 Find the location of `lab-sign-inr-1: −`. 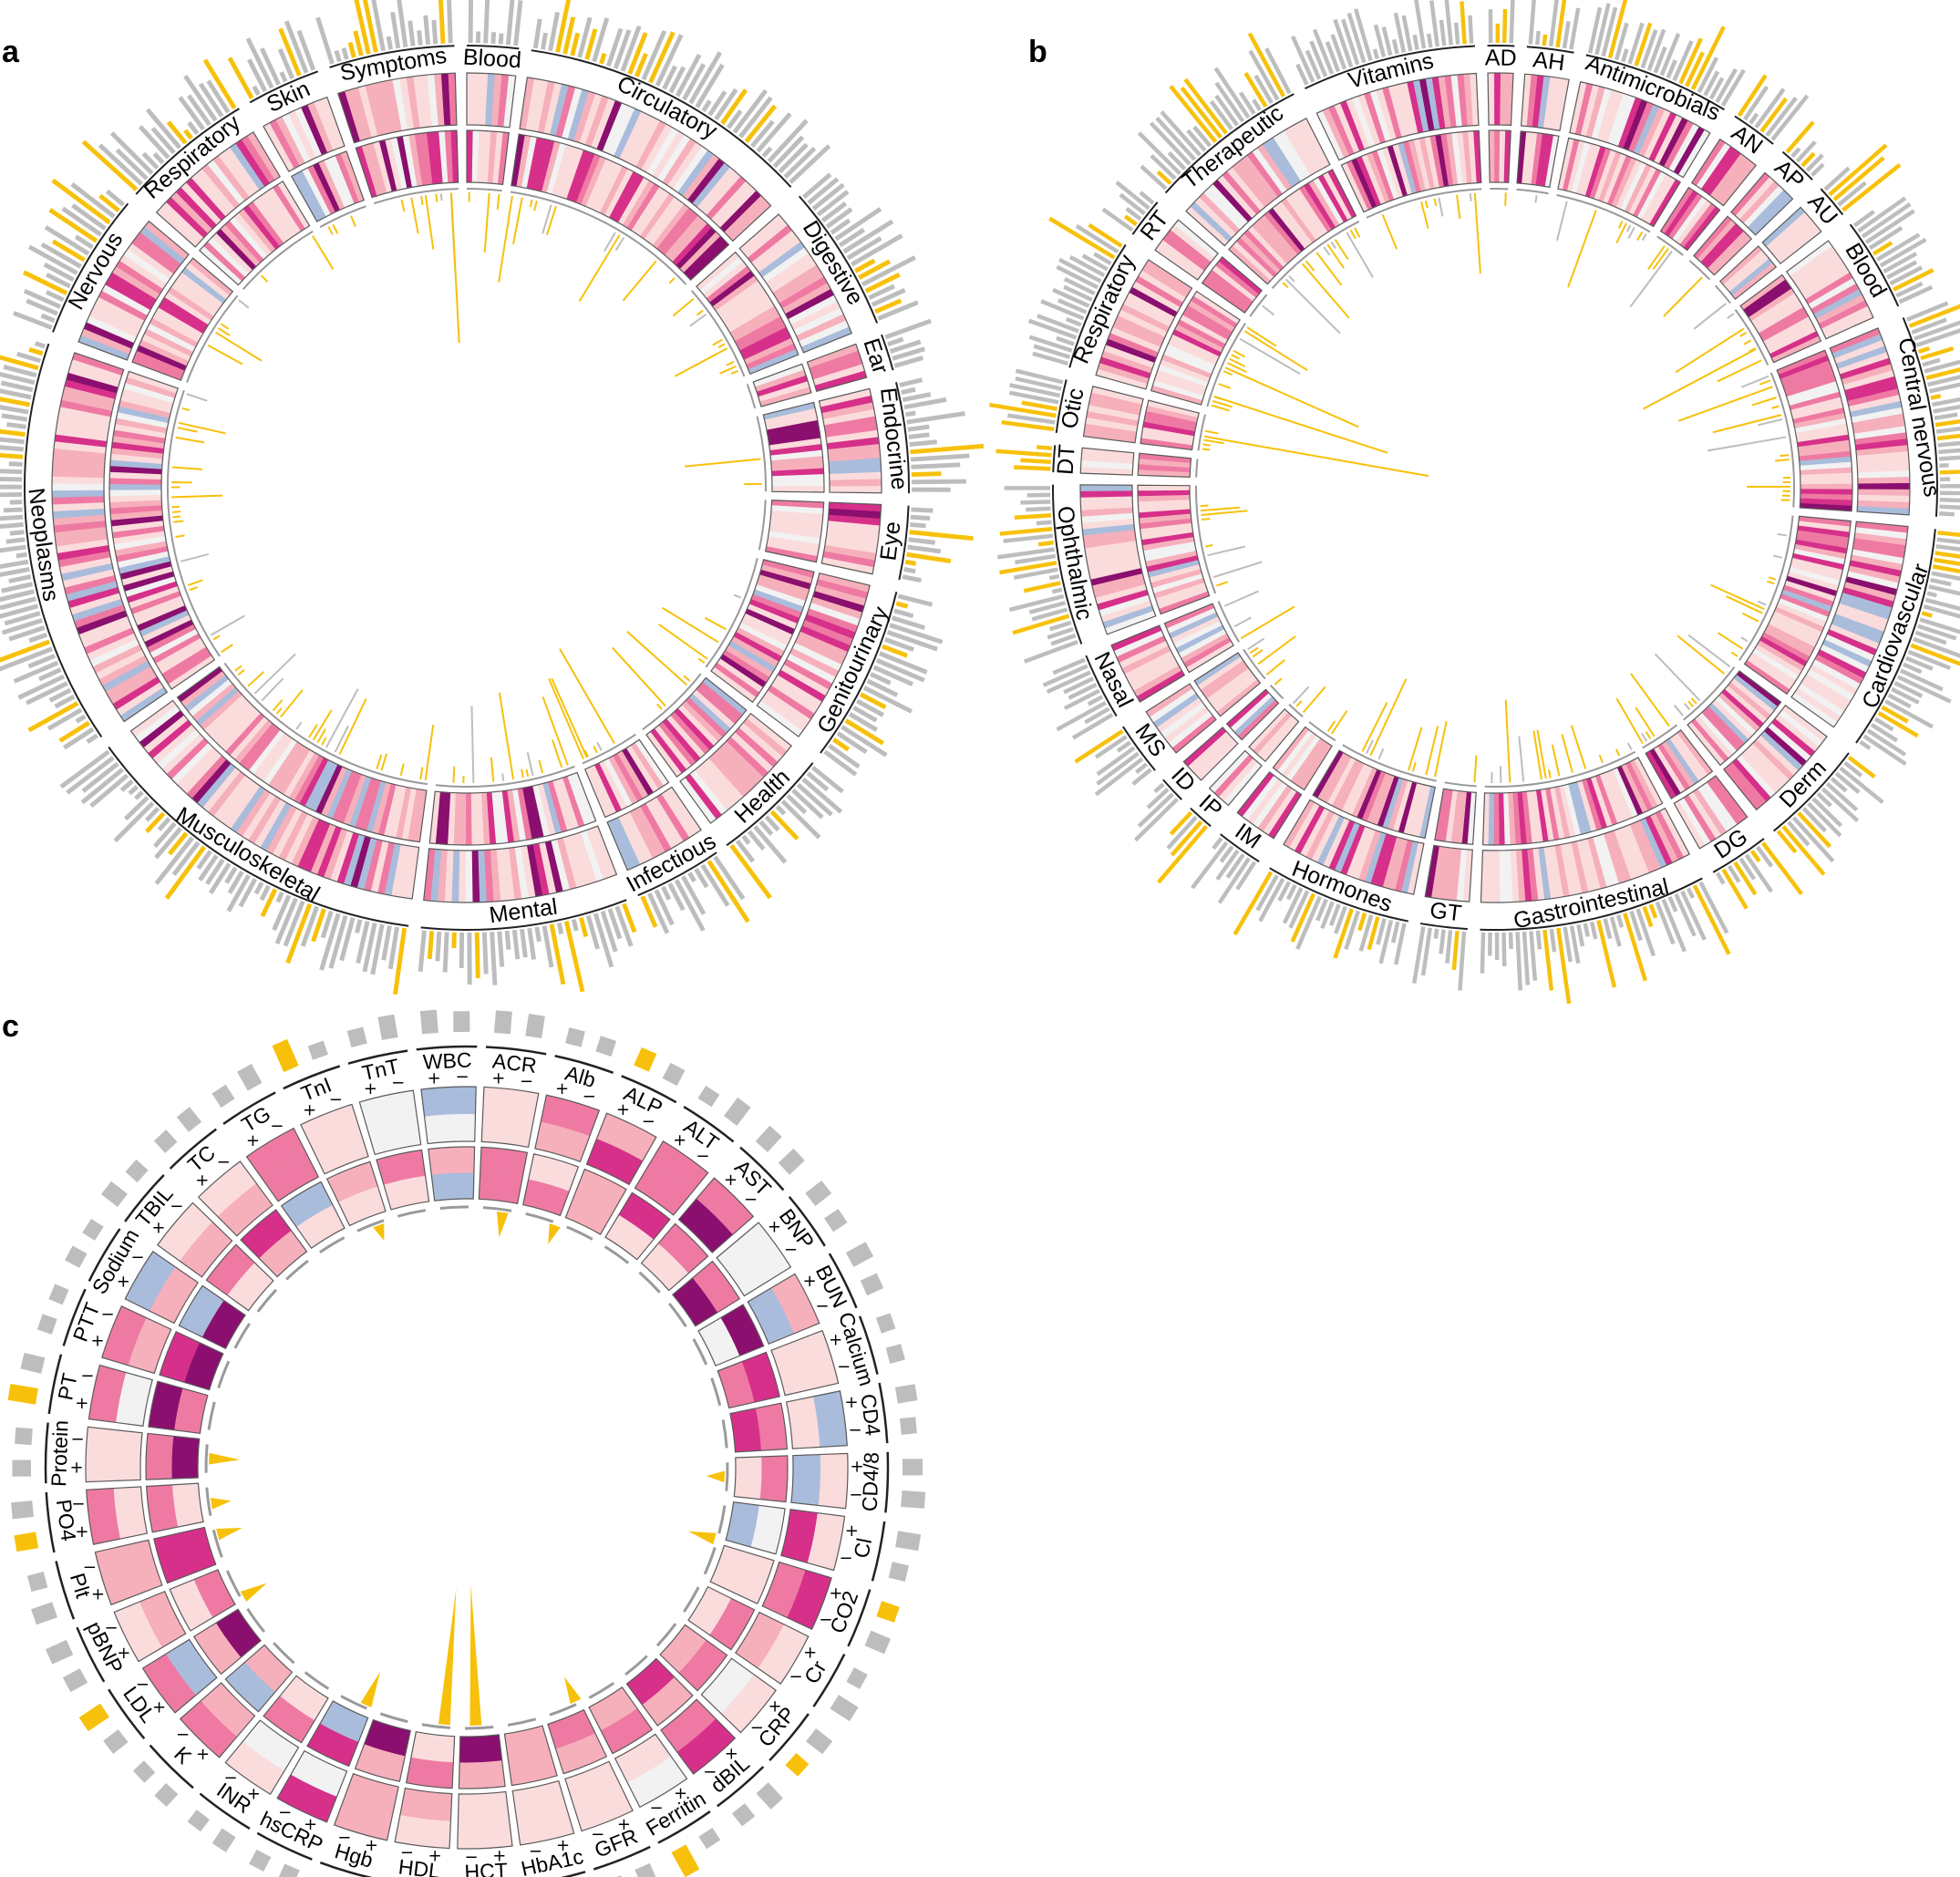

lab-sign-inr-1: − is located at coordinates (231, 1778).